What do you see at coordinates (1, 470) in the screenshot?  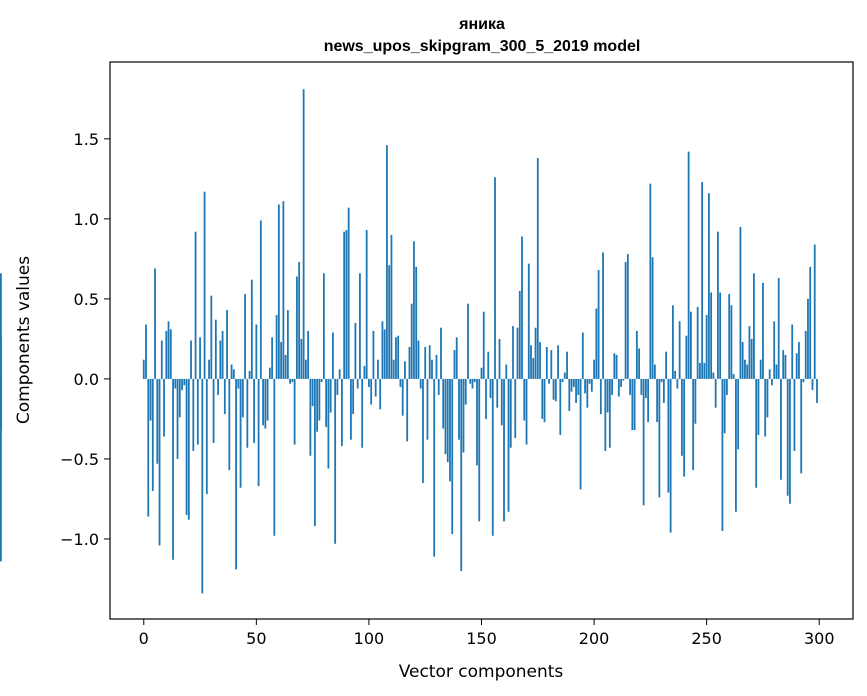 I see `bar-undefined` at bounding box center [1, 470].